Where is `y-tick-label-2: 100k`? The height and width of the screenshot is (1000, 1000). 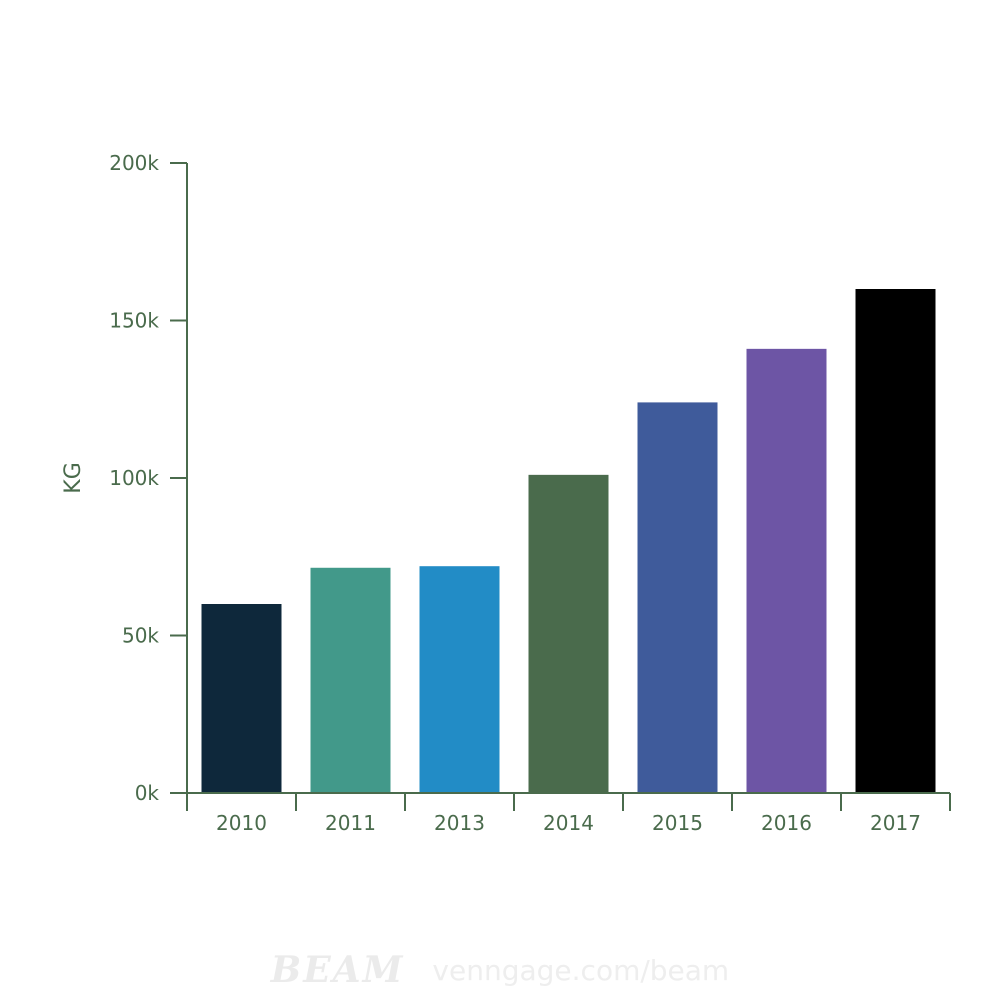 y-tick-label-2: 100k is located at coordinates (134, 478).